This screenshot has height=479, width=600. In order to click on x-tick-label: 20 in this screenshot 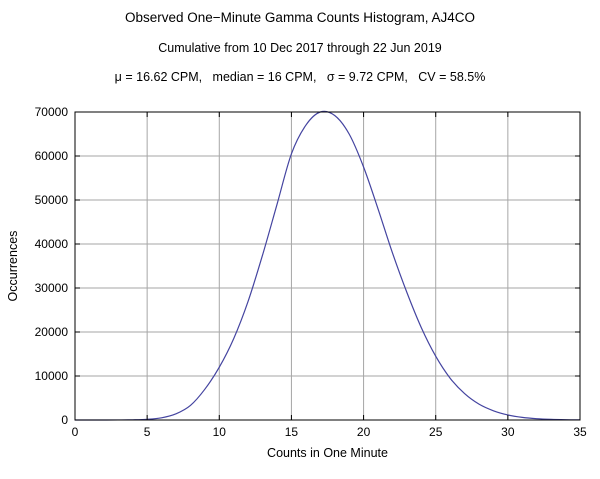, I will do `click(364, 432)`.